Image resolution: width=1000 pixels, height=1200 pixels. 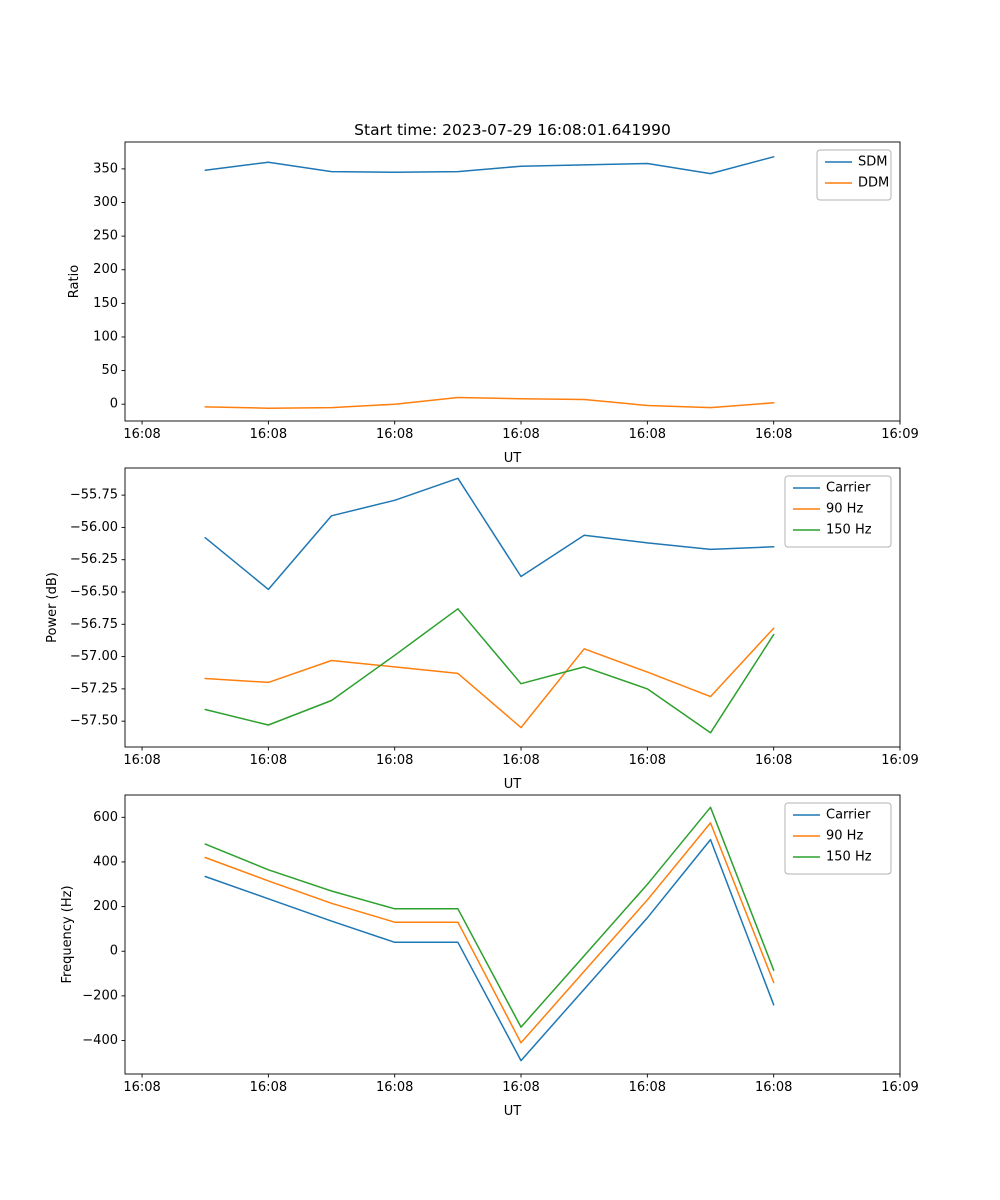 I want to click on ratio-plot-ytick-label: 300, so click(x=105, y=202).